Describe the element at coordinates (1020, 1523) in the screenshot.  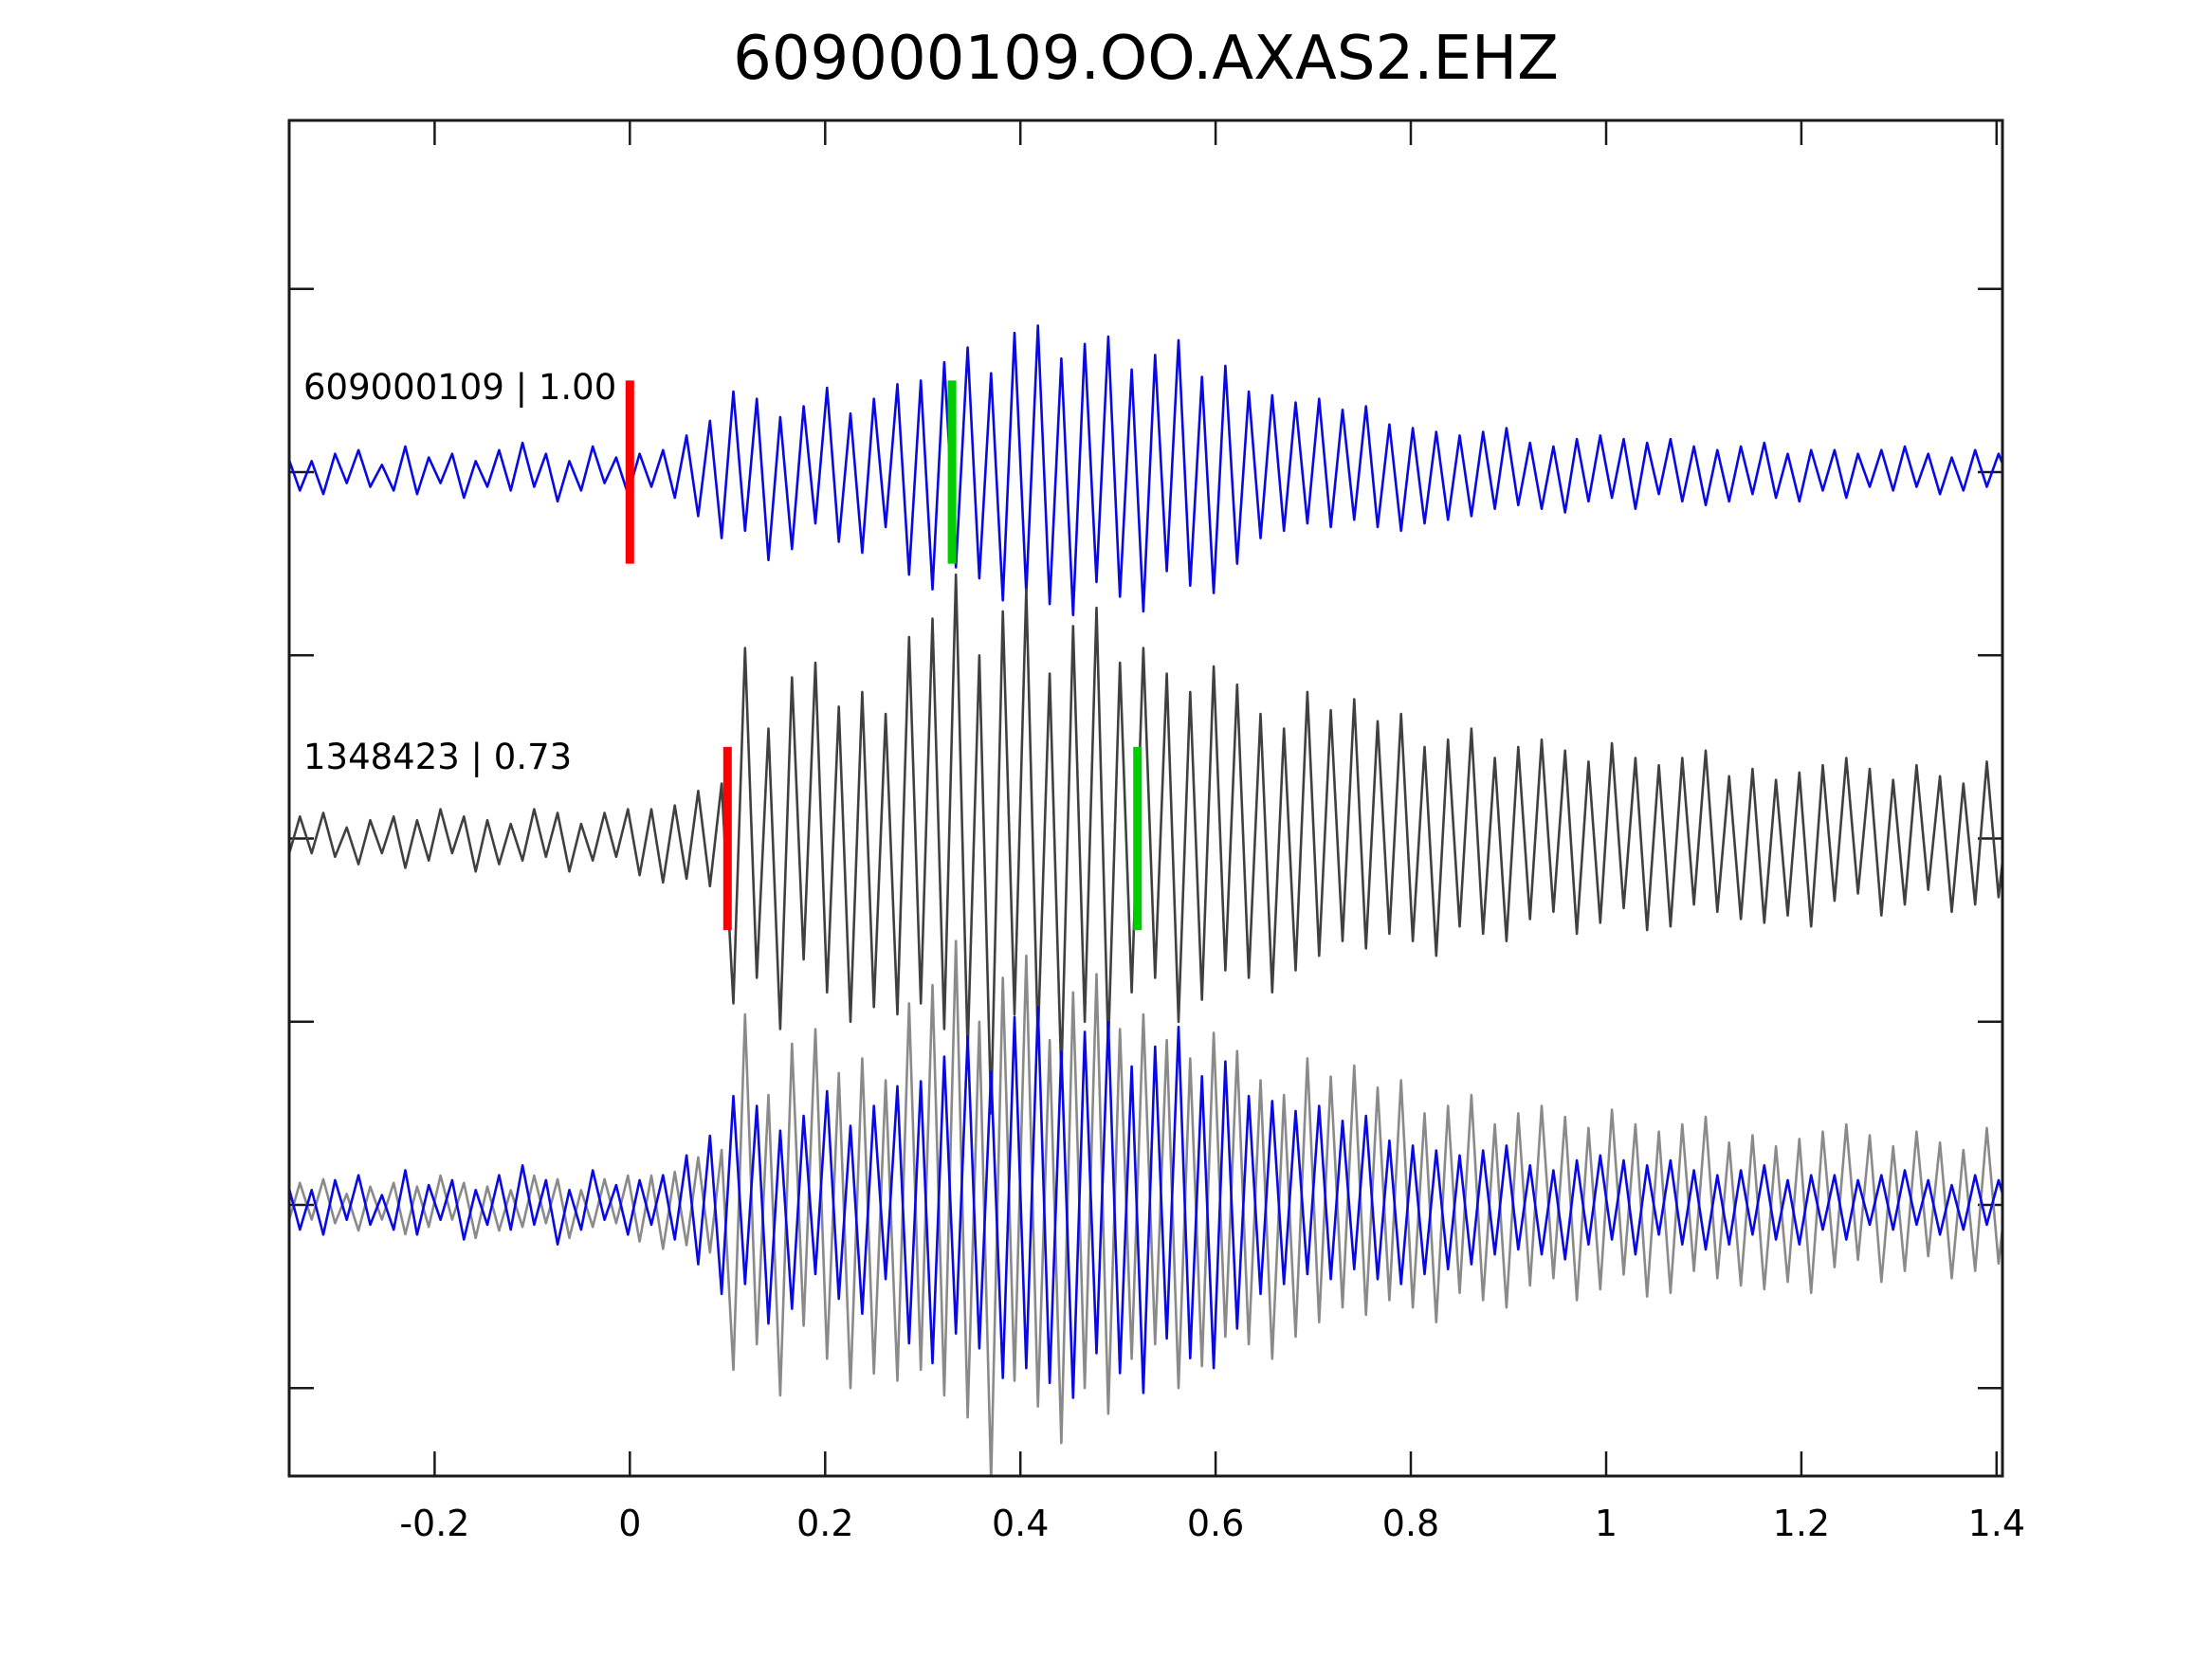
I see `x-tick-label: 0.4` at that location.